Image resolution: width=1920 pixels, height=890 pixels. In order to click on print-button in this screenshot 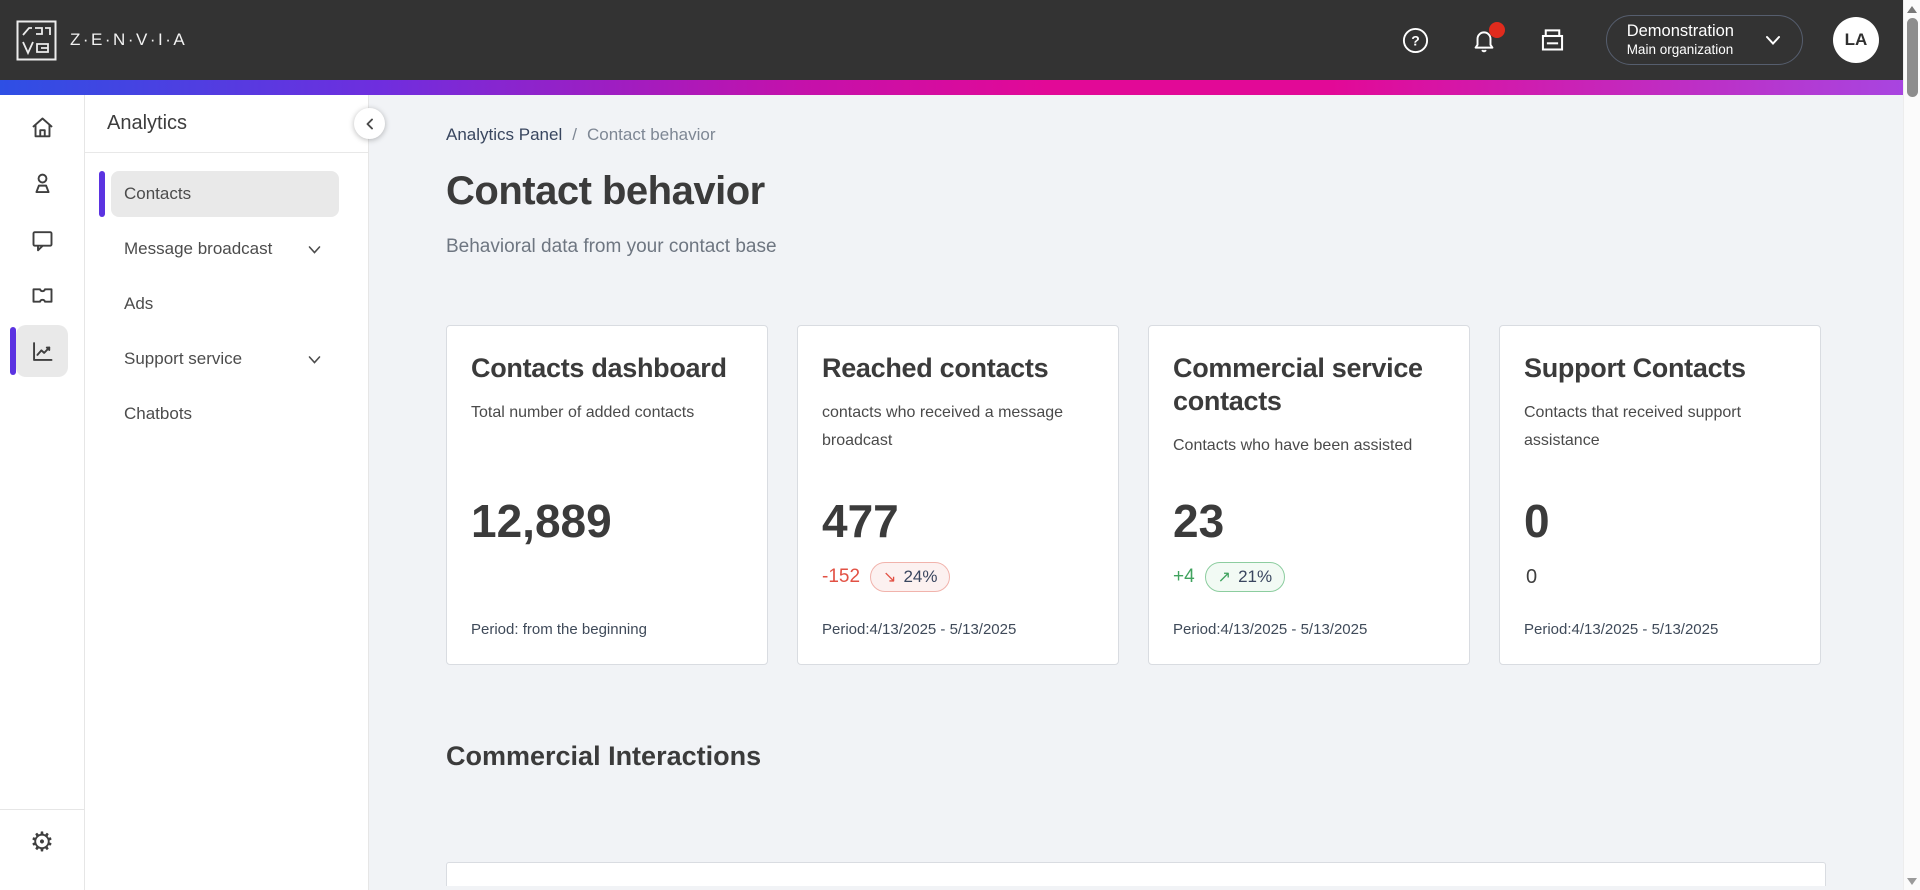, I will do `click(1552, 40)`.